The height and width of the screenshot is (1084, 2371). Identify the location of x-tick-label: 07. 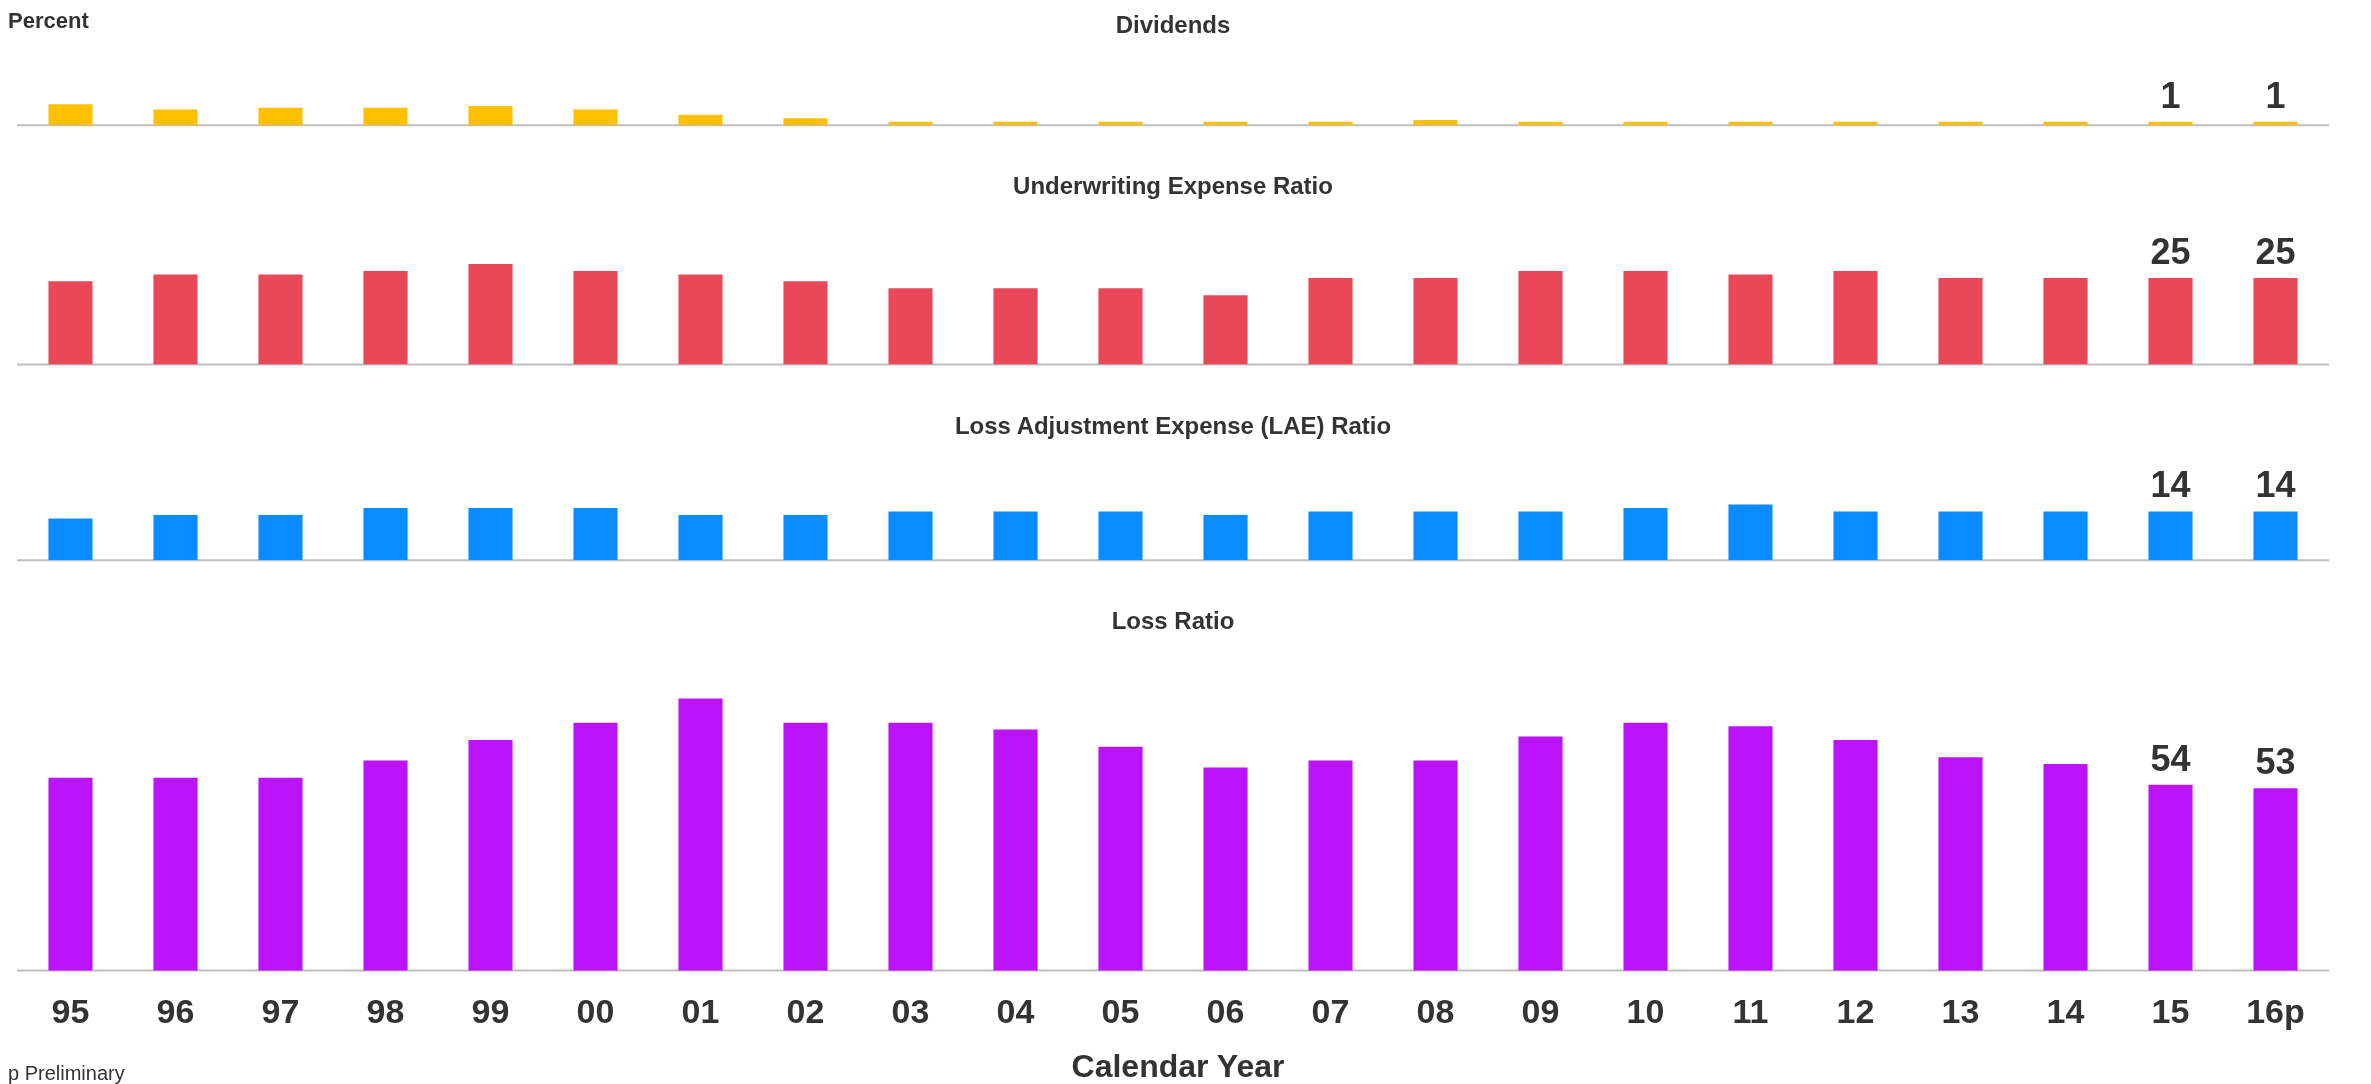
(1330, 1010).